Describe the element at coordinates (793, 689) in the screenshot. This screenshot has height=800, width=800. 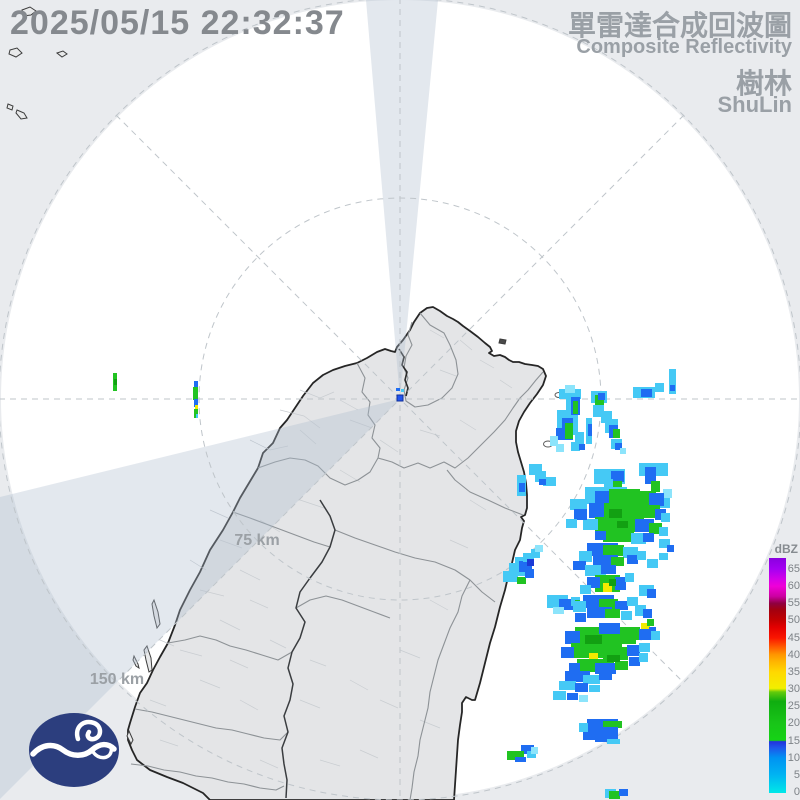
I see `dbz-tick-label: 30` at that location.